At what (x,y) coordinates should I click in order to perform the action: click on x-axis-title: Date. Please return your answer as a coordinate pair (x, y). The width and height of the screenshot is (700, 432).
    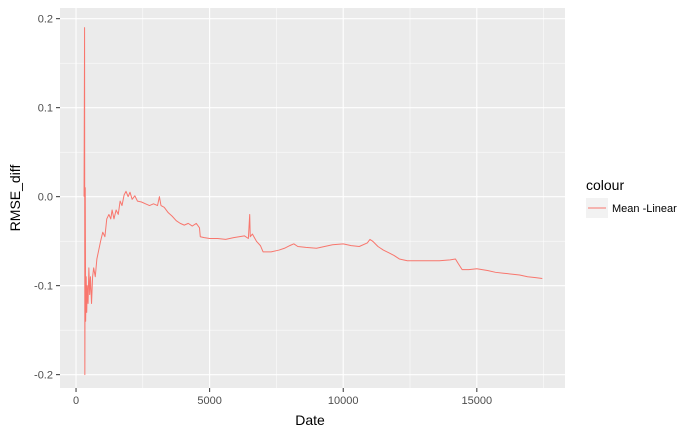
    Looking at the image, I should click on (310, 420).